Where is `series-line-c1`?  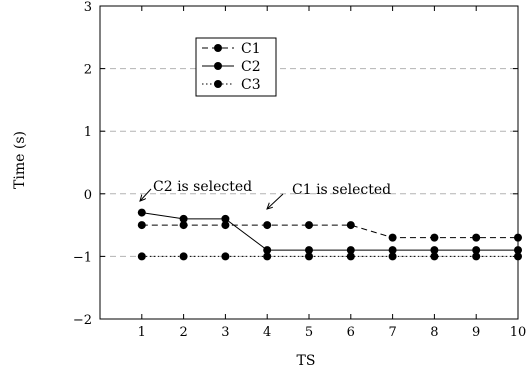
series-line-c1 is located at coordinates (329, 231).